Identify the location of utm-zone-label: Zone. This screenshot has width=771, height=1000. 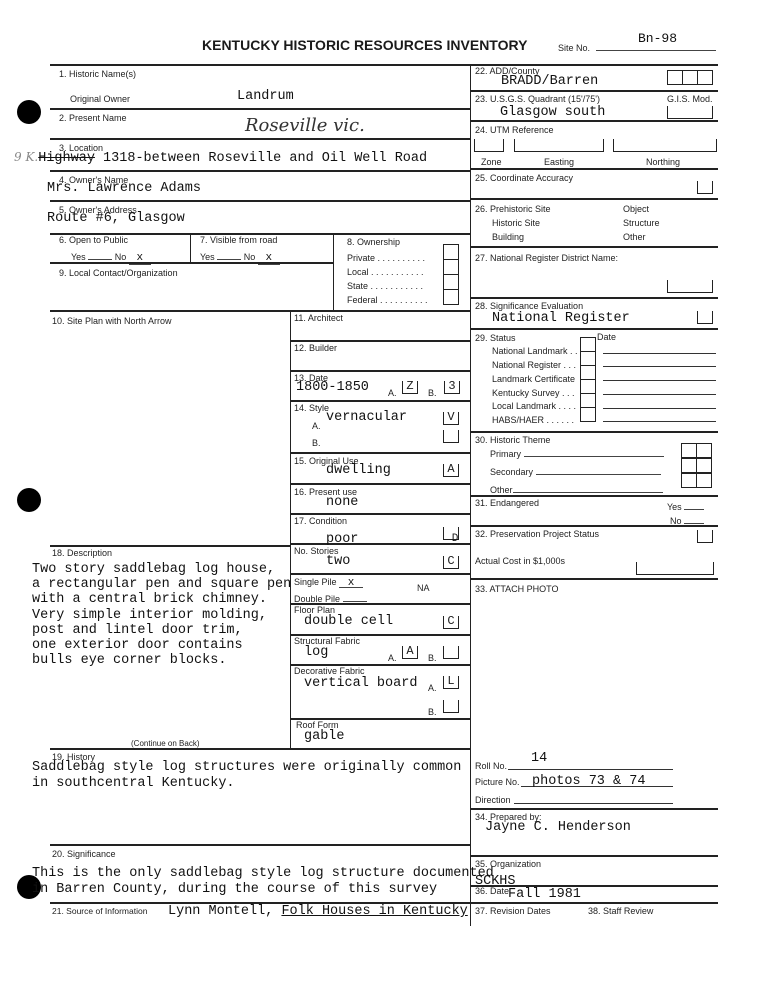
(491, 162).